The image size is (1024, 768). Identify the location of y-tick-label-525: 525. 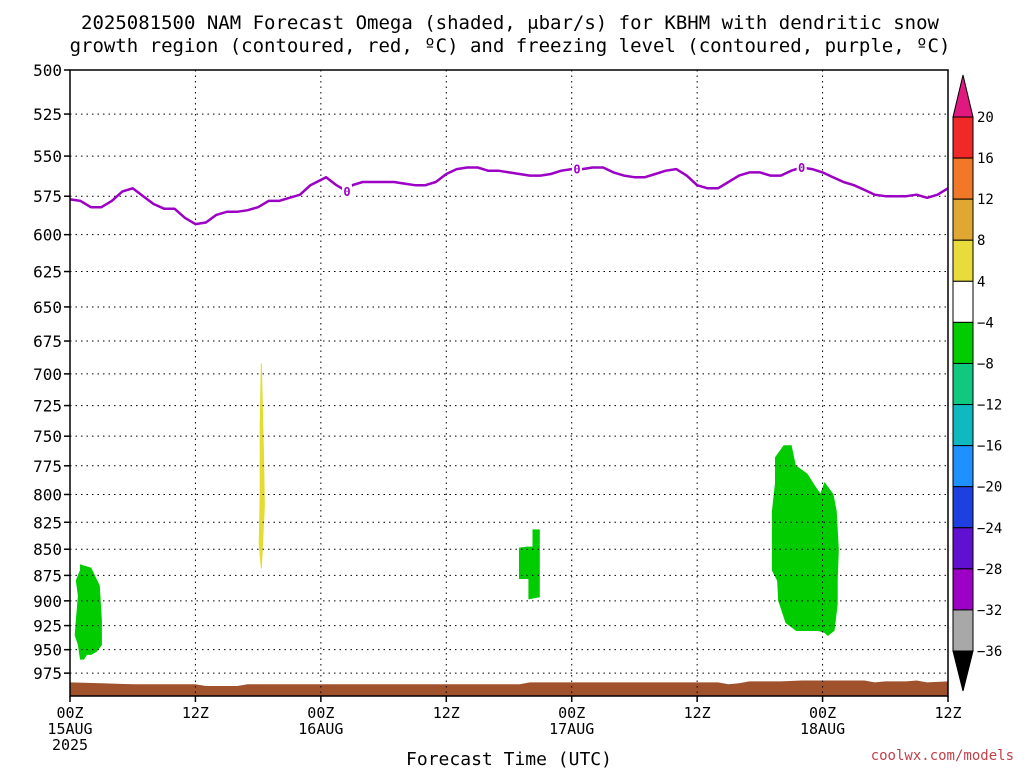
(47, 114).